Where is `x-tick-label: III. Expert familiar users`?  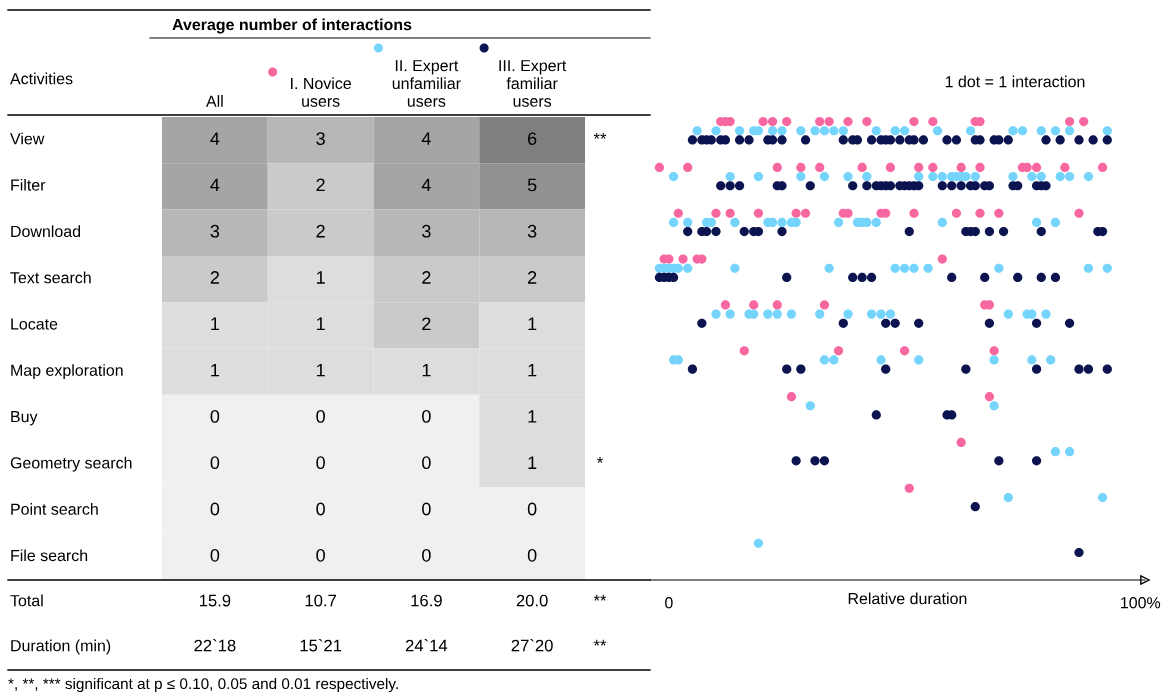 x-tick-label: III. Expert familiar users is located at coordinates (533, 83).